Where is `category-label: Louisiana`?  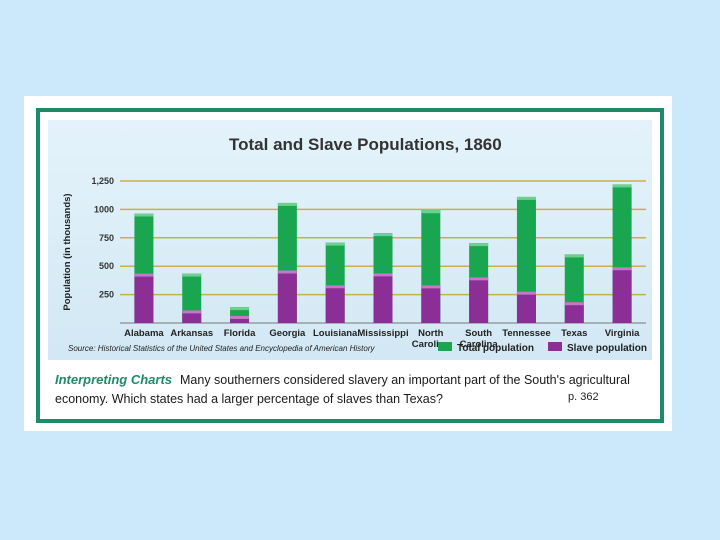
category-label: Louisiana is located at coordinates (335, 333).